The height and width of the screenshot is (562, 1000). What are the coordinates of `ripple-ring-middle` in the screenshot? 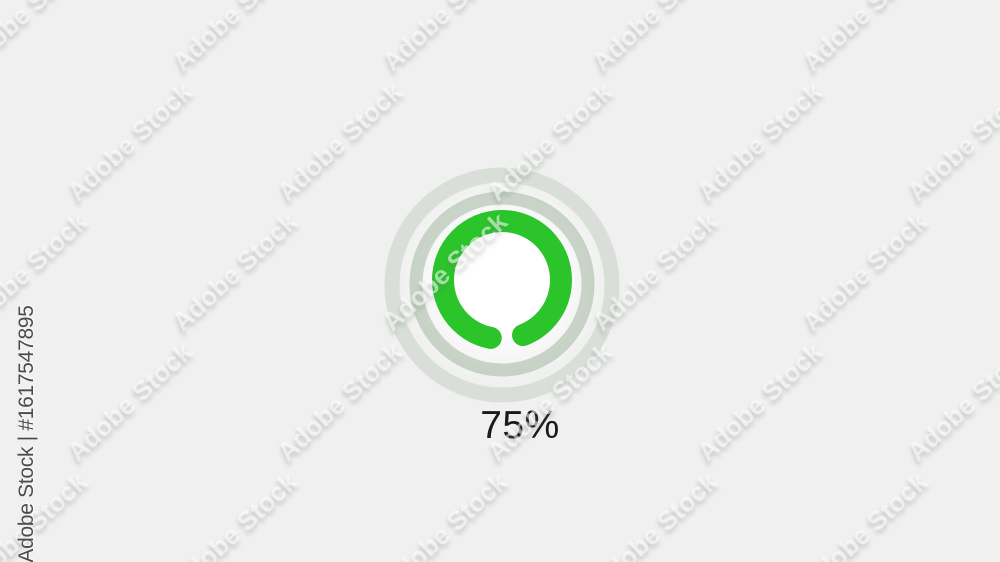 It's located at (502, 284).